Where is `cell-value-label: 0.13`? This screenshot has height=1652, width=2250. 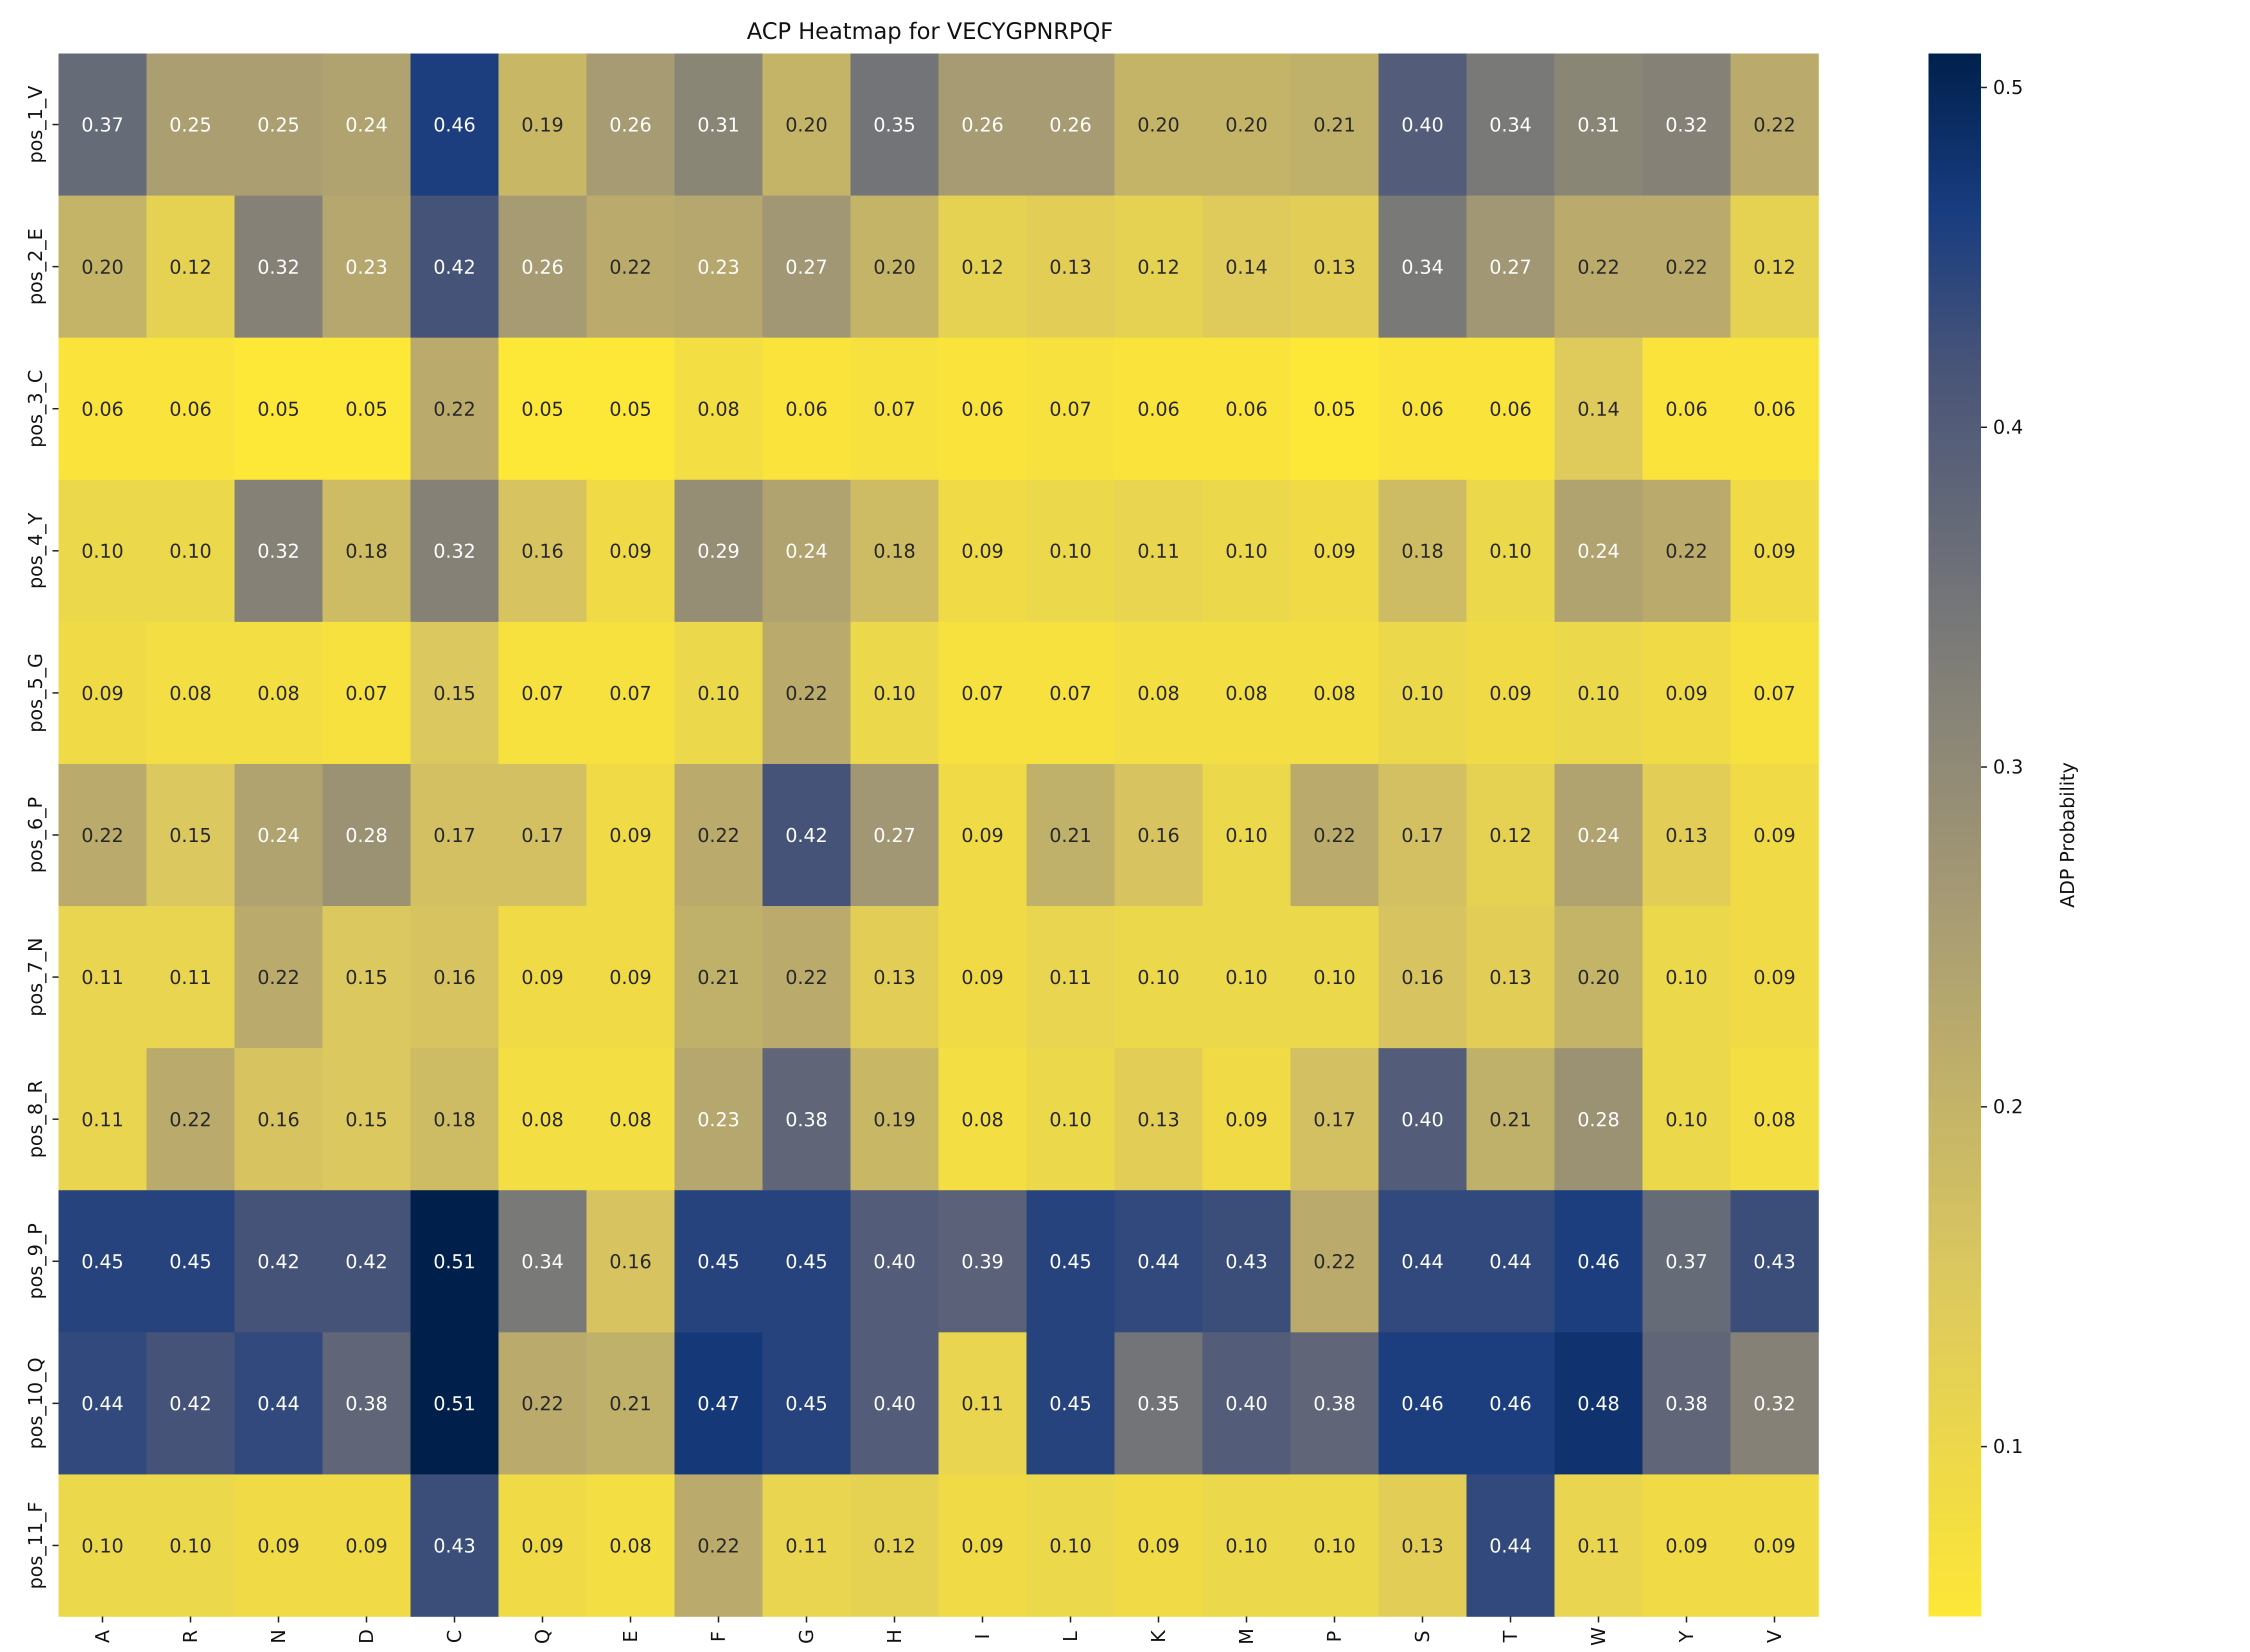
cell-value-label: 0.13 is located at coordinates (1423, 1546).